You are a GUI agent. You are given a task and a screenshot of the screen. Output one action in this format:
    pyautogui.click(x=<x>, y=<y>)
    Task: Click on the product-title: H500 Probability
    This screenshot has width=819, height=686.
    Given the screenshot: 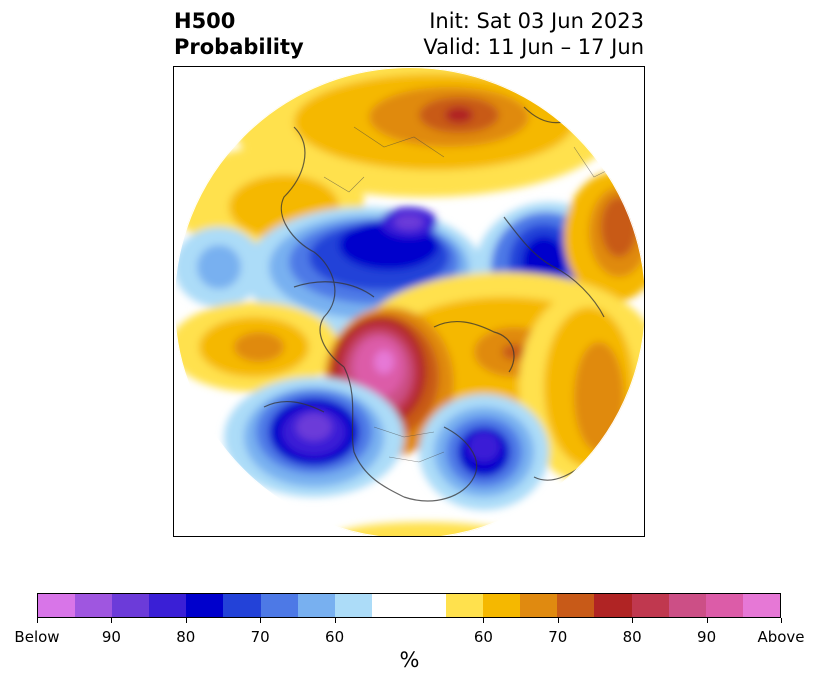 What is the action you would take?
    pyautogui.click(x=239, y=34)
    